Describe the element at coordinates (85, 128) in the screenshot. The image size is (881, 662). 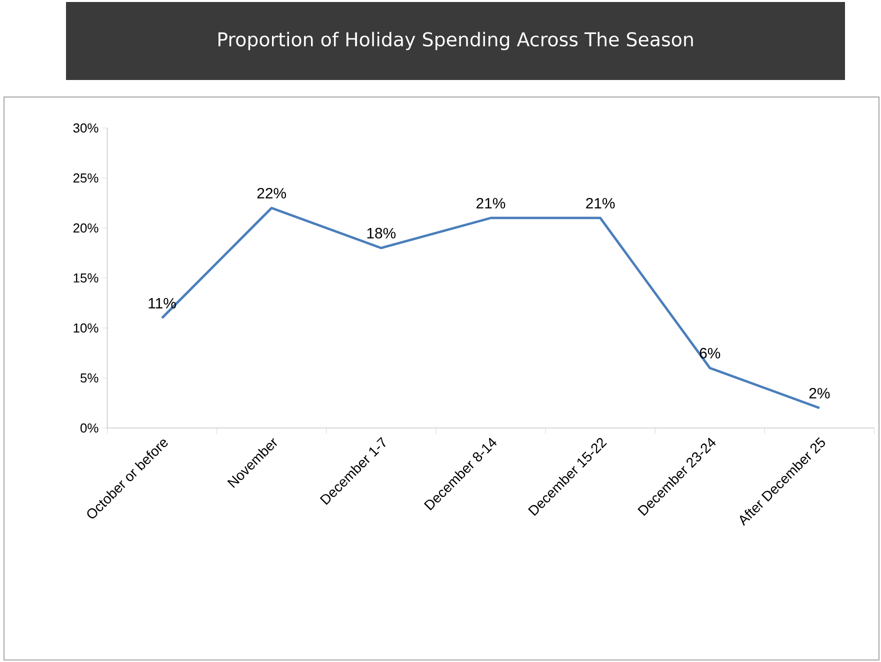
I see `y-tick-label: 30%` at that location.